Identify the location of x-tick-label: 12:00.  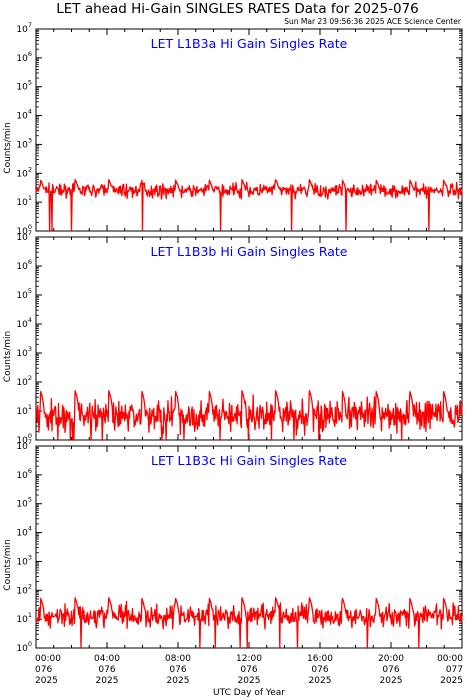
(249, 659).